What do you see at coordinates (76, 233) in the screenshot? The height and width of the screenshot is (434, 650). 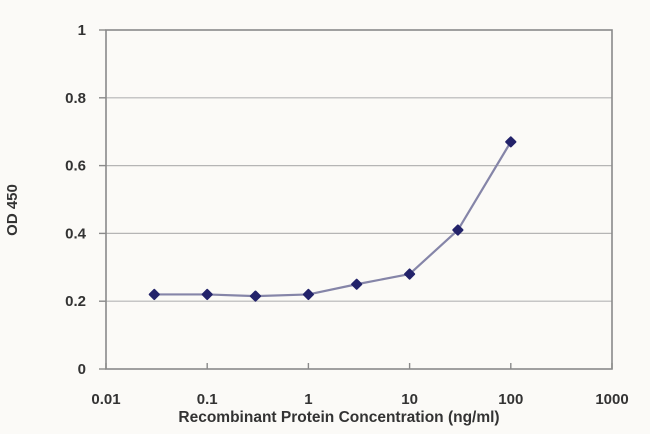 I see `y-tick-label: 0.4` at bounding box center [76, 233].